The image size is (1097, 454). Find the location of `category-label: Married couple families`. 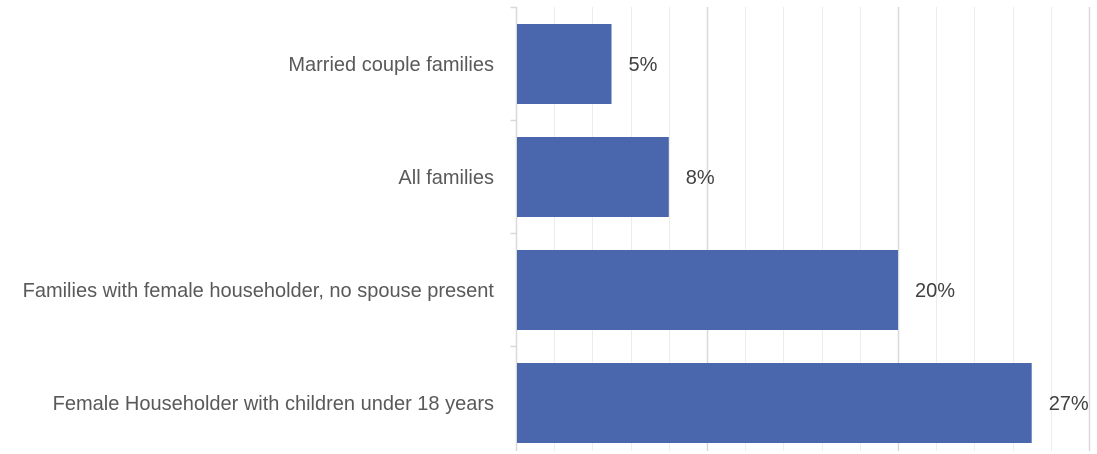

category-label: Married couple families is located at coordinates (391, 65).